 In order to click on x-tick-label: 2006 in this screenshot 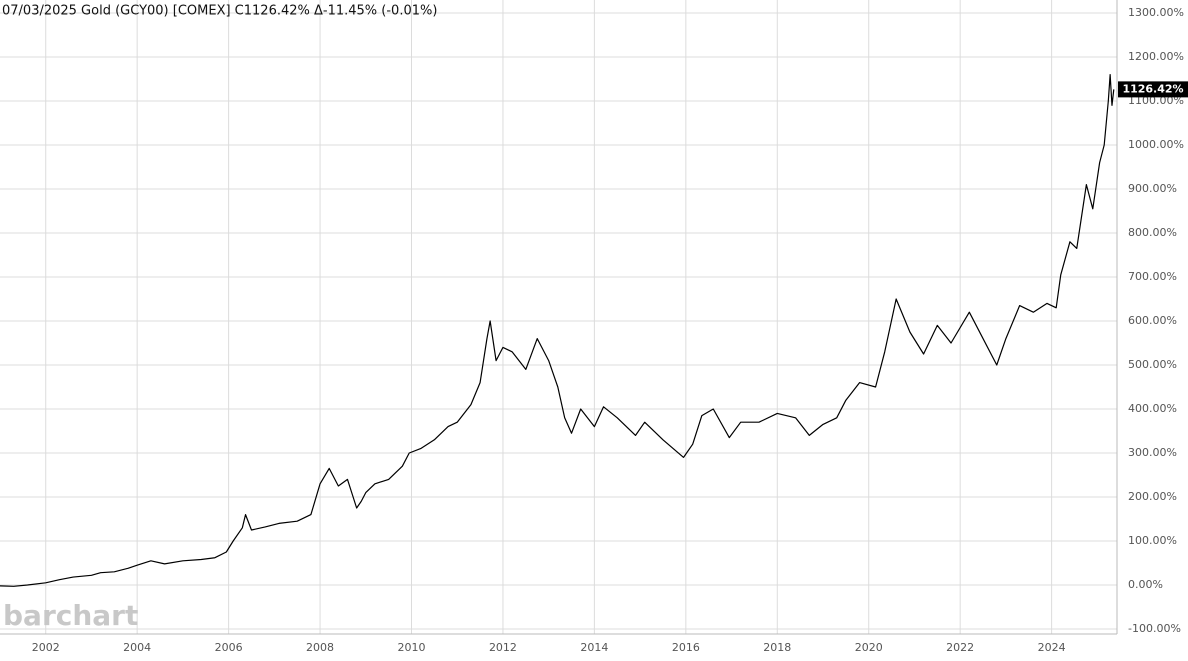, I will do `click(229, 647)`.